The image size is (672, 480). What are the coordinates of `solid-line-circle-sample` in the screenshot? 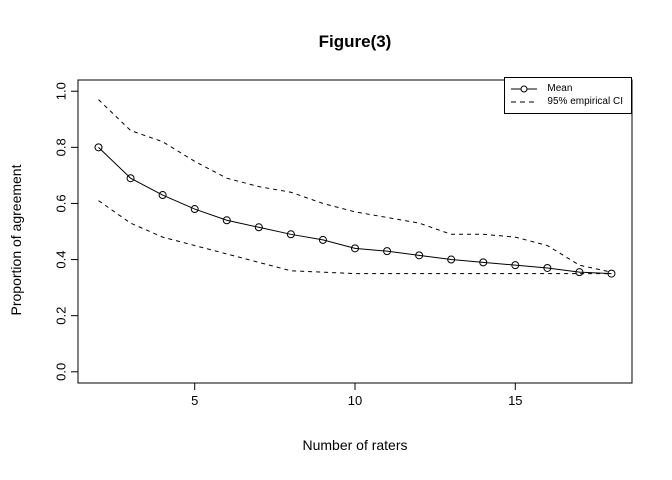 It's located at (524, 88).